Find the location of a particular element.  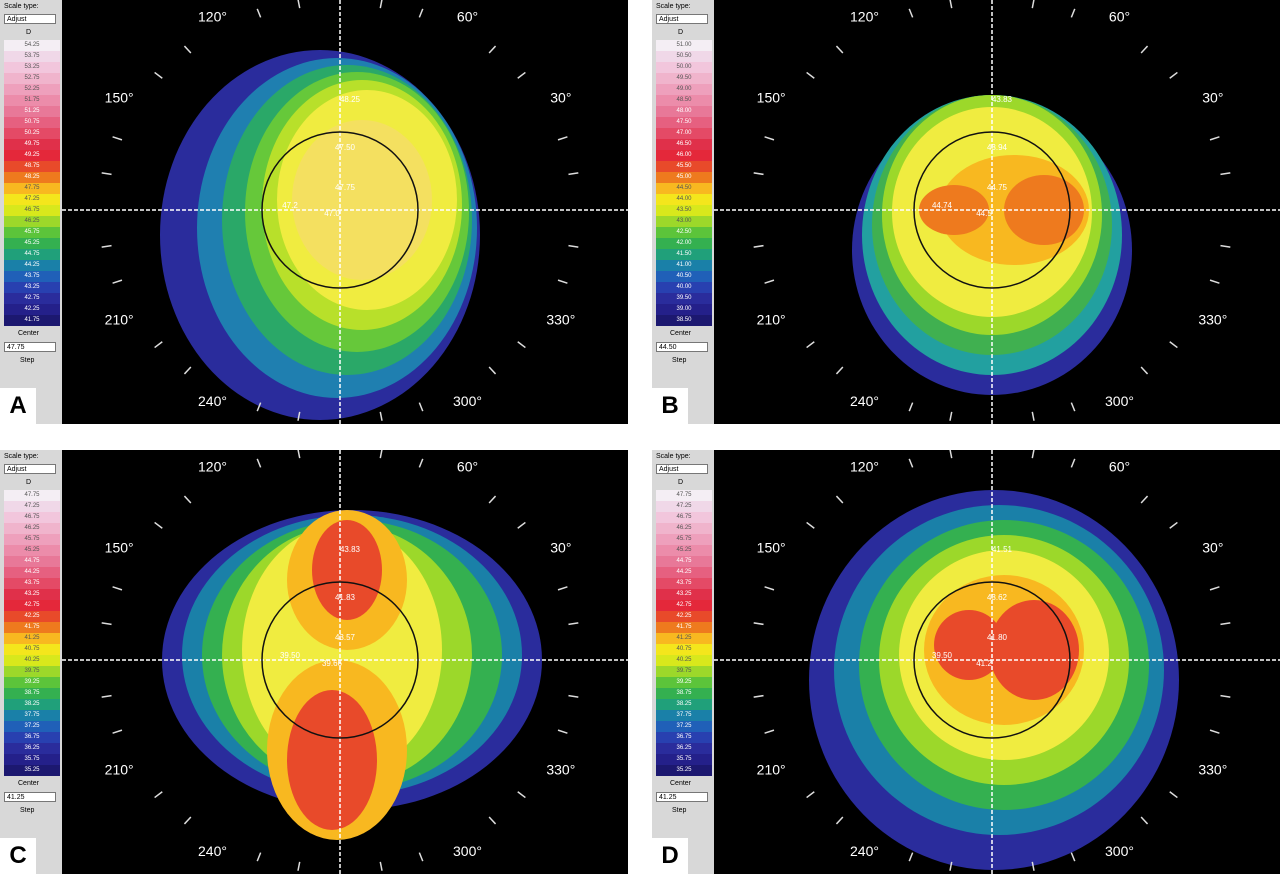

center-value: 47.75 is located at coordinates (30, 347).